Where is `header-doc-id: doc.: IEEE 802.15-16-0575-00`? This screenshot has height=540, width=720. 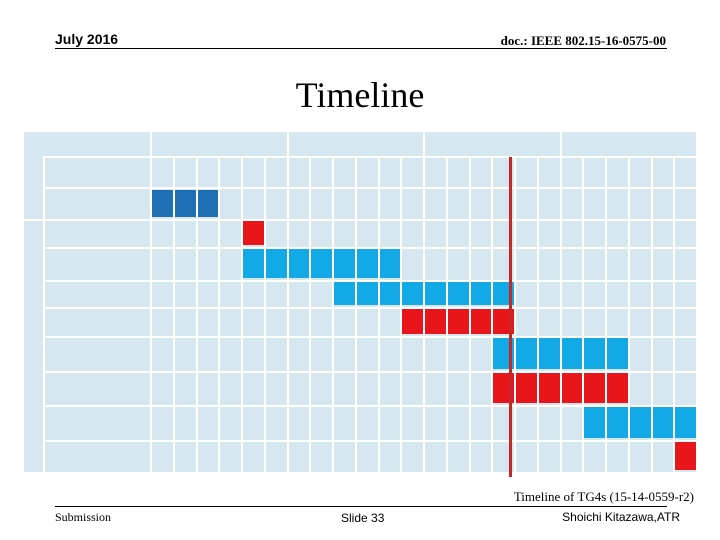
header-doc-id: doc.: IEEE 802.15-16-0575-00 is located at coordinates (583, 40).